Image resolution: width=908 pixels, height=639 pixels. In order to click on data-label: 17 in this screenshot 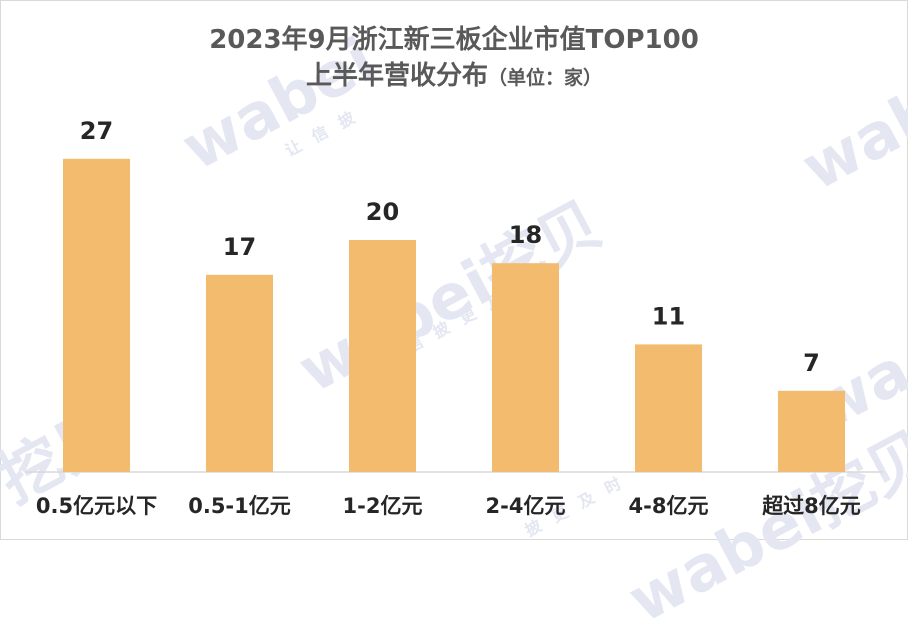, I will do `click(239, 247)`.